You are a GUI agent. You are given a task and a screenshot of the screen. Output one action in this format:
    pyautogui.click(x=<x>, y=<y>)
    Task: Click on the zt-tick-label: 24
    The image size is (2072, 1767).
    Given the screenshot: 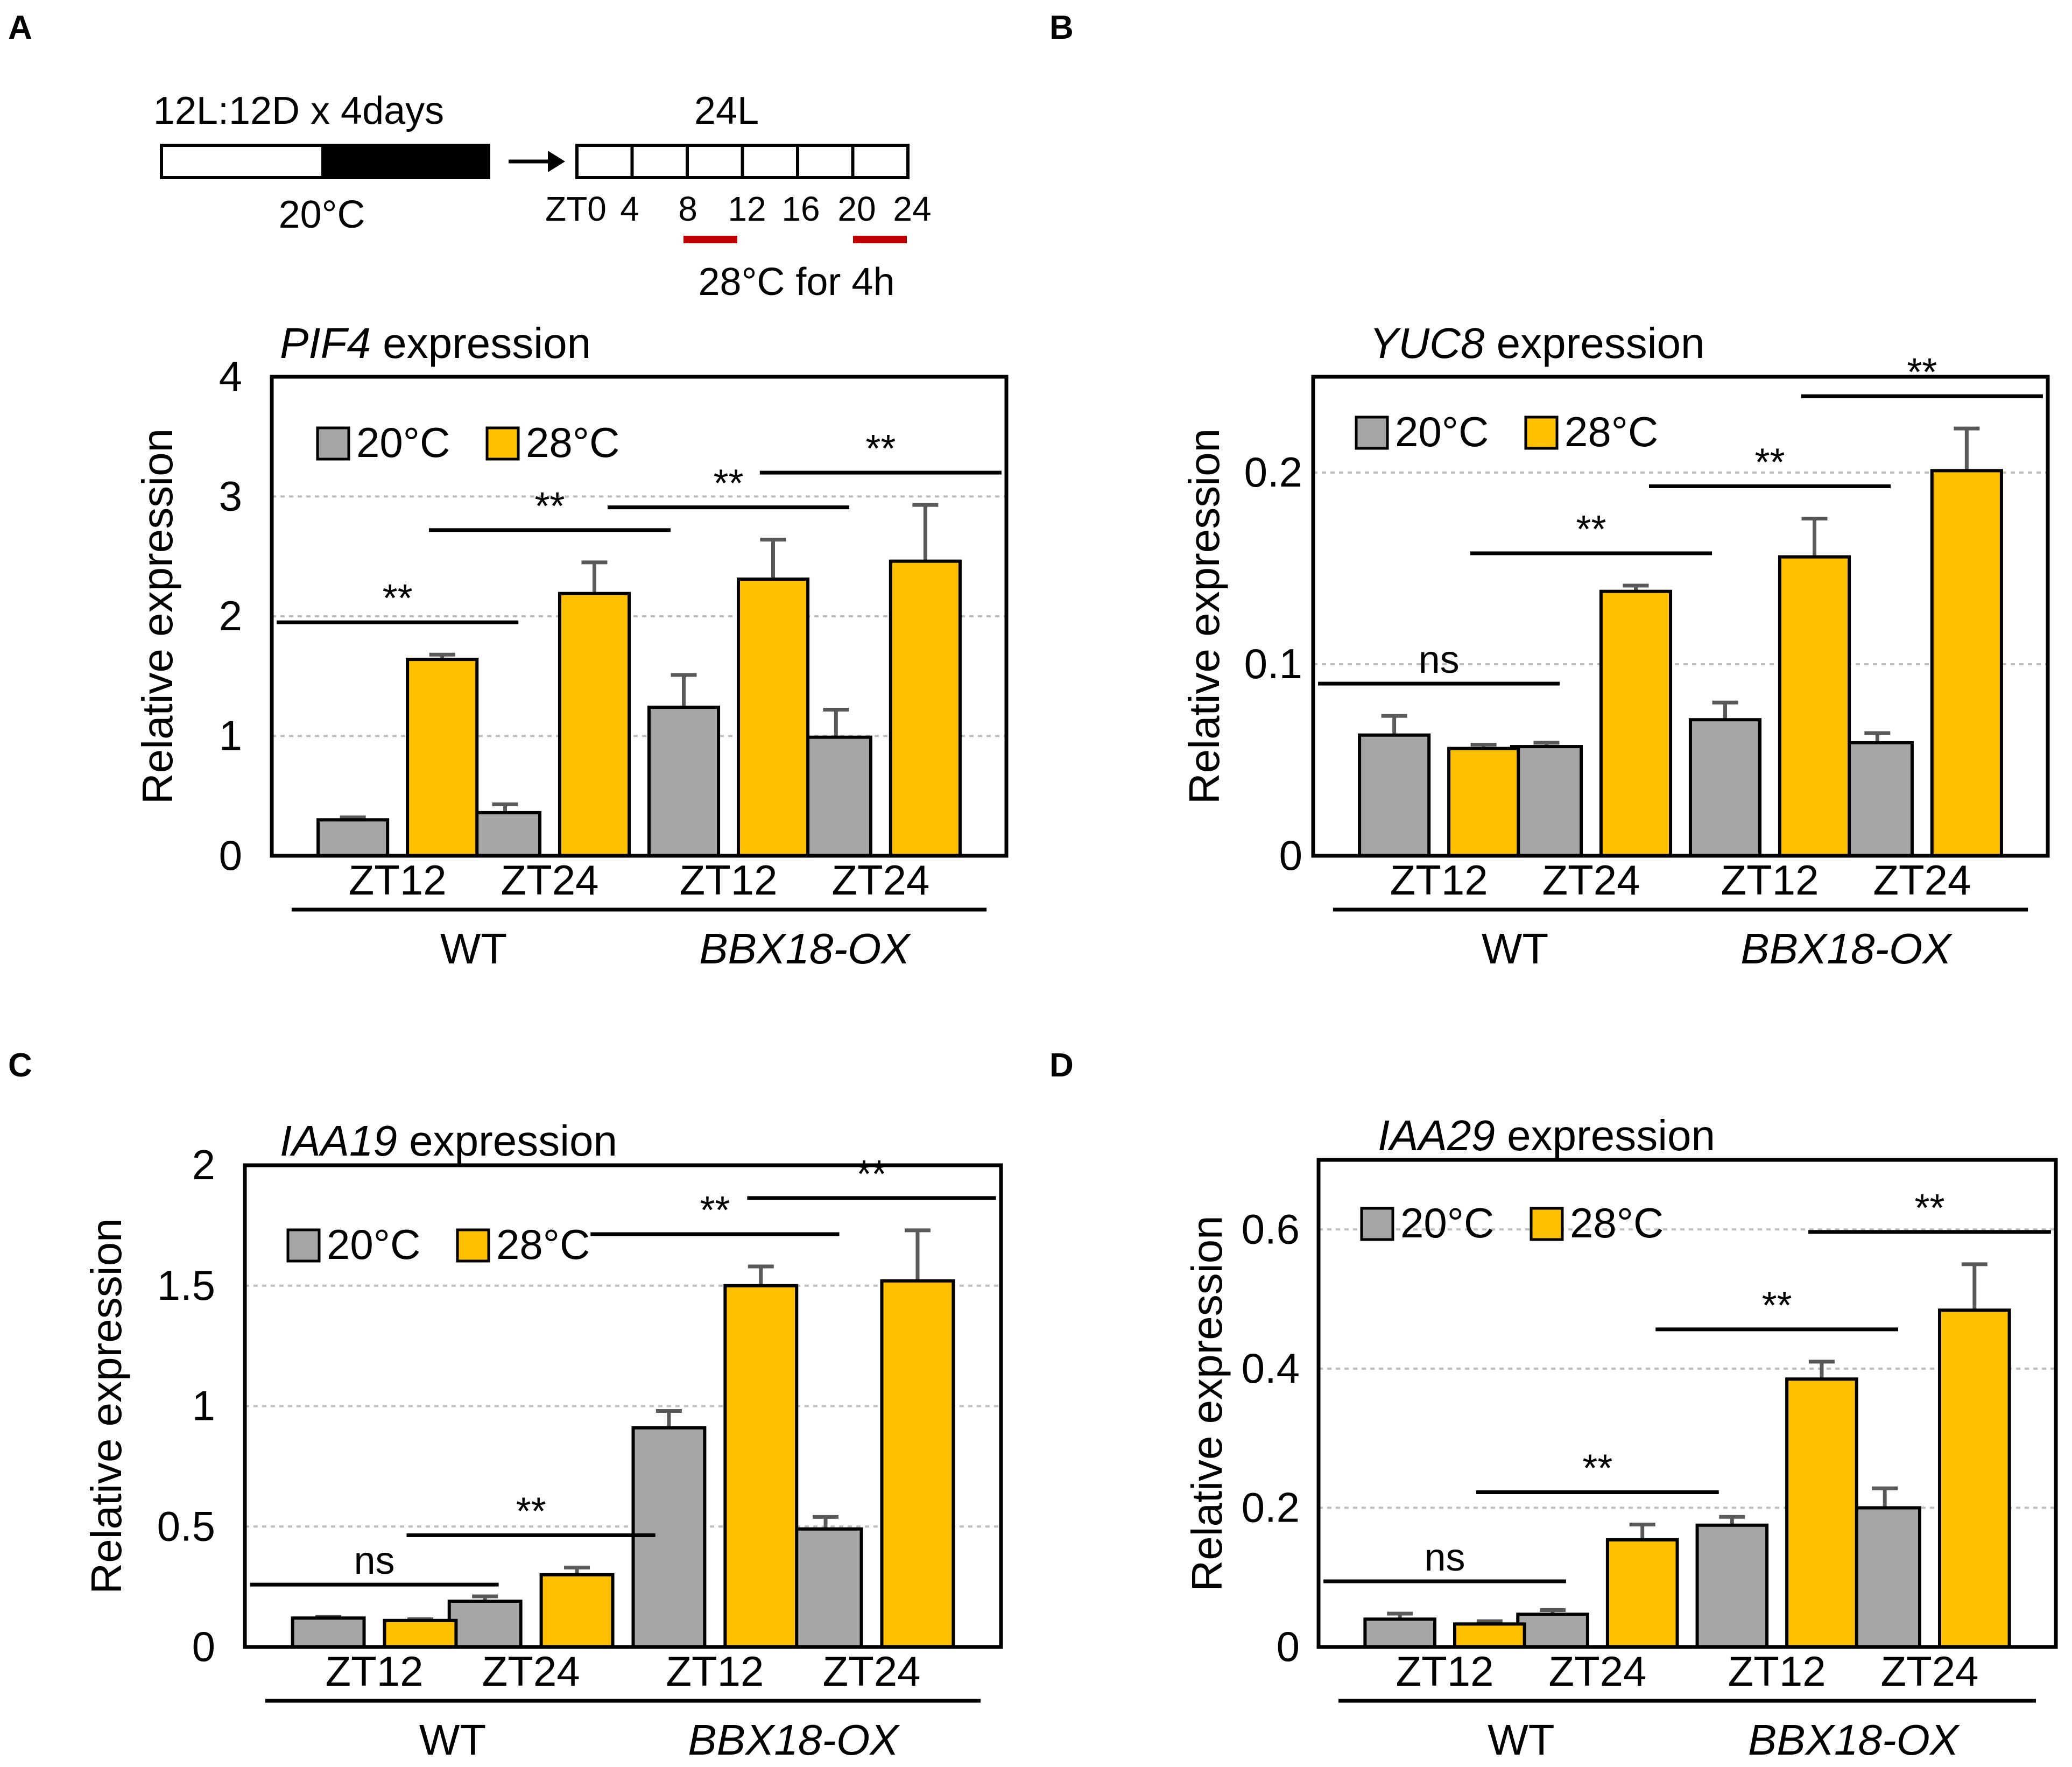 What is the action you would take?
    pyautogui.click(x=912, y=208)
    